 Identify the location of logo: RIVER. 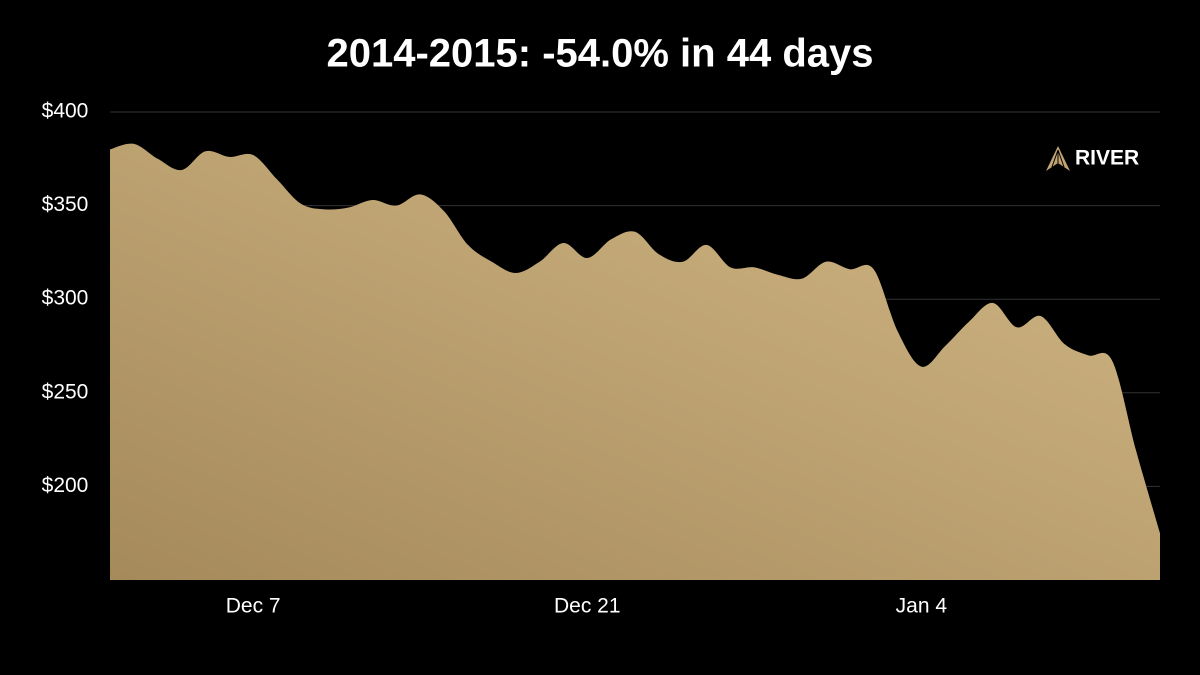
(1092, 158).